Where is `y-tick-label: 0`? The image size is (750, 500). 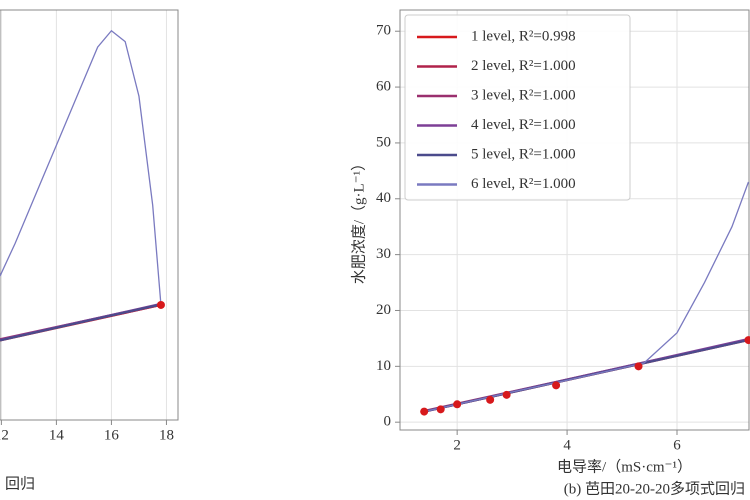
y-tick-label: 0 is located at coordinates (388, 422).